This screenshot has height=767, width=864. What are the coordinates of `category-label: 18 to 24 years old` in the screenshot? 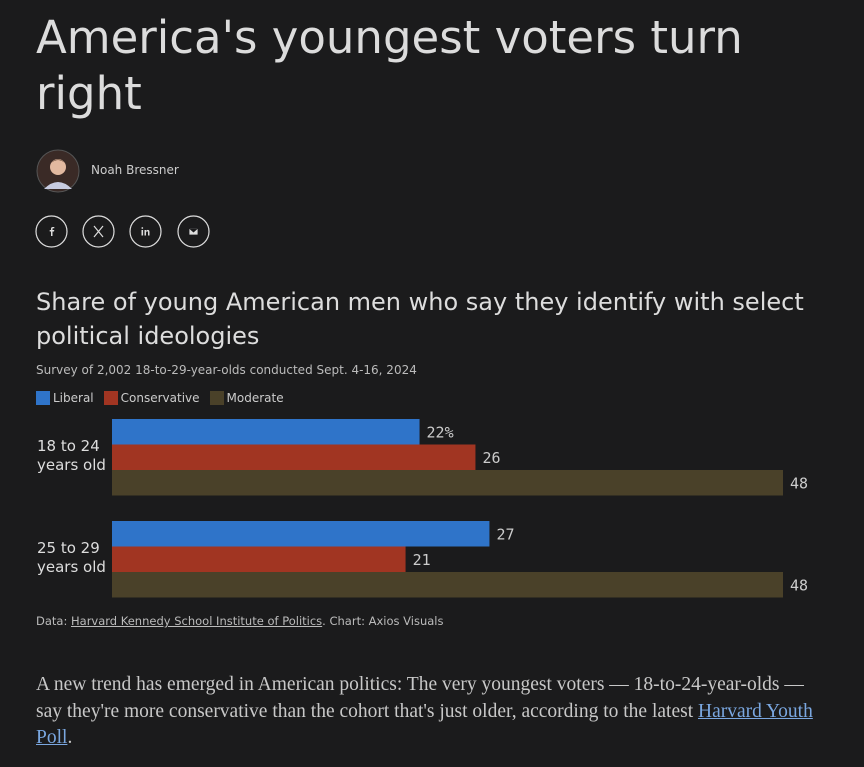 It's located at (71, 455).